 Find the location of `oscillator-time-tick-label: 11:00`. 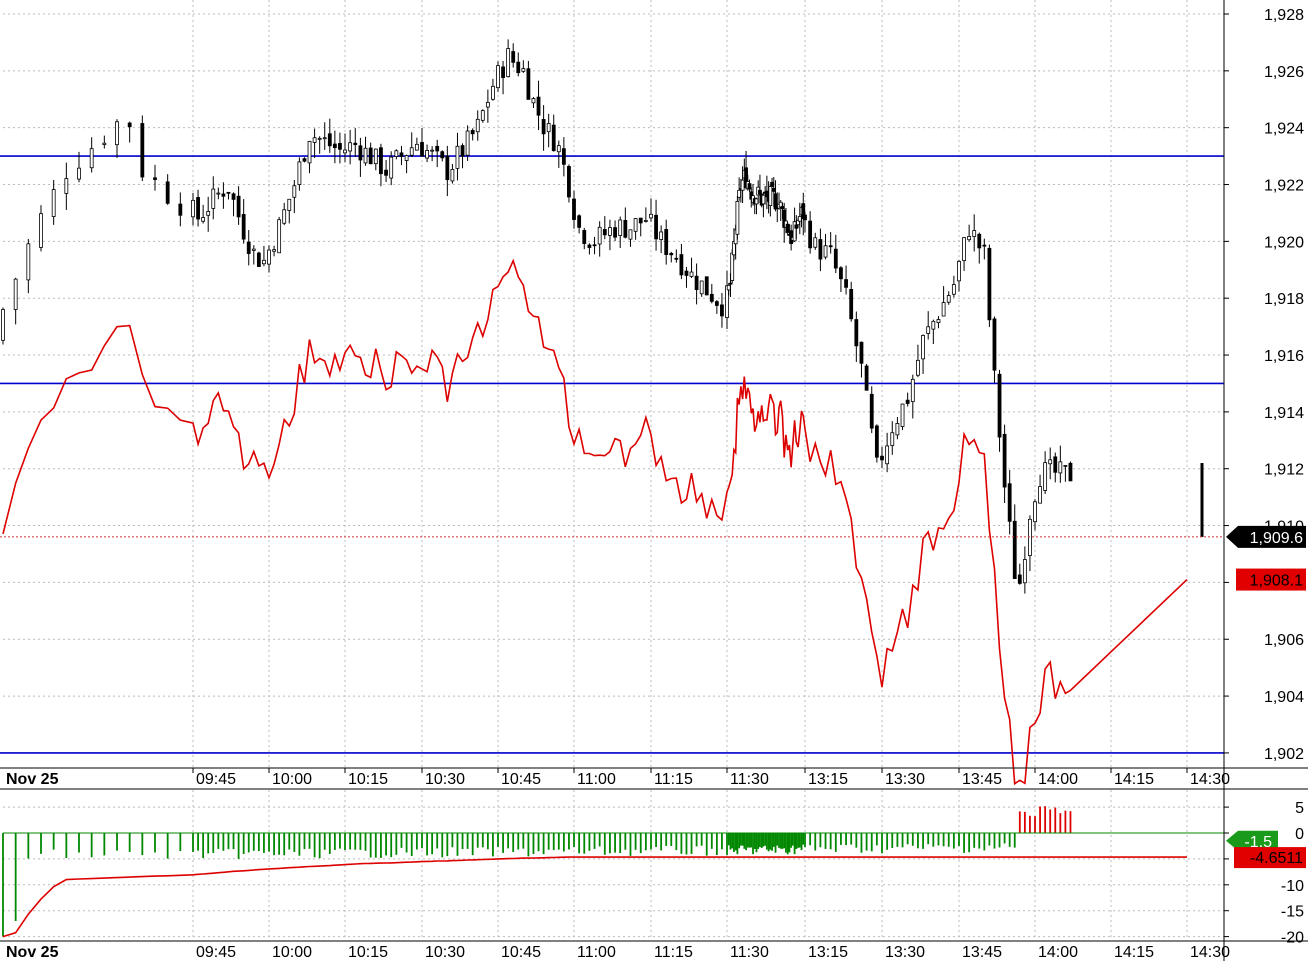

oscillator-time-tick-label: 11:00 is located at coordinates (596, 952).